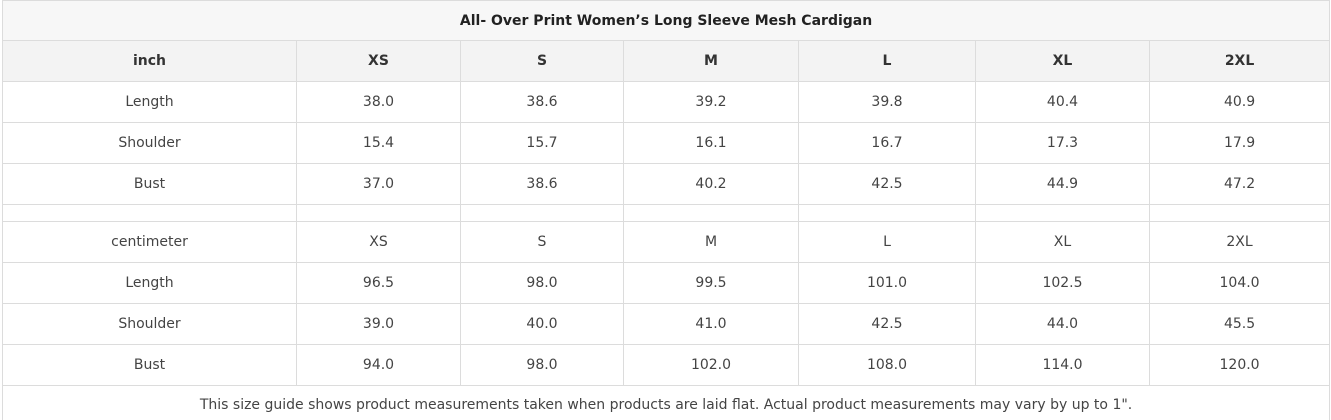 Image resolution: width=1331 pixels, height=420 pixels. Describe the element at coordinates (1240, 184) in the screenshot. I see `table-cell: 47.2` at that location.